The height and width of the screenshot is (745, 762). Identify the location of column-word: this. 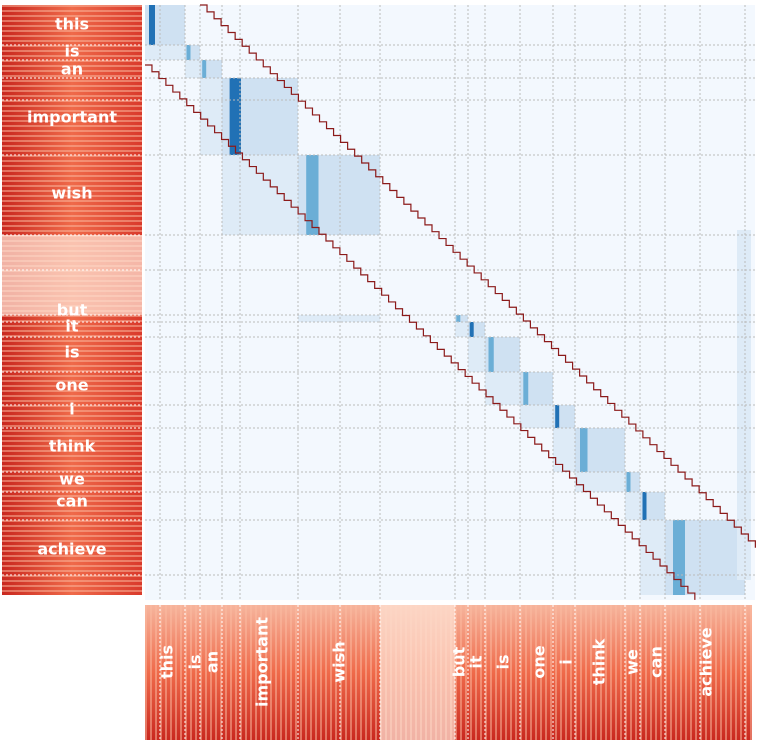
(167, 662).